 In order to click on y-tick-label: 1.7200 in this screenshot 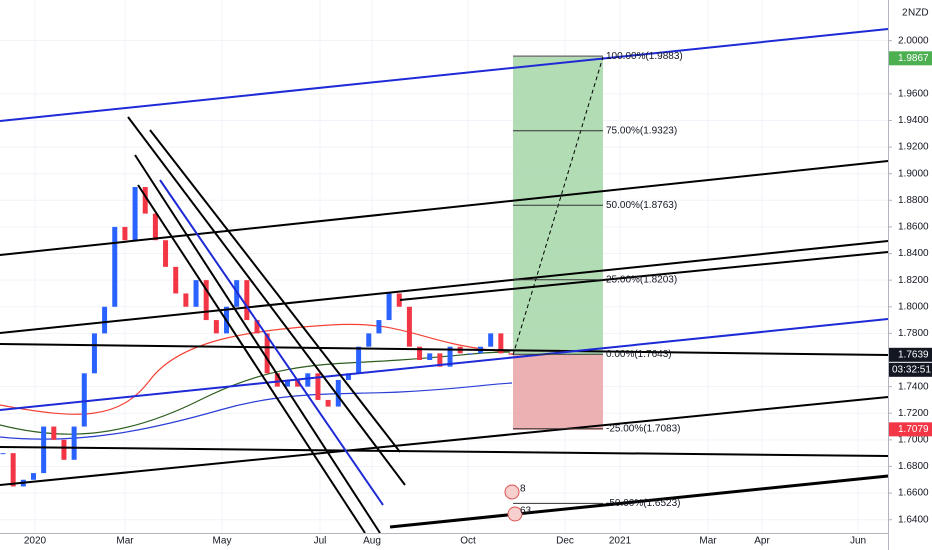, I will do `click(913, 413)`.